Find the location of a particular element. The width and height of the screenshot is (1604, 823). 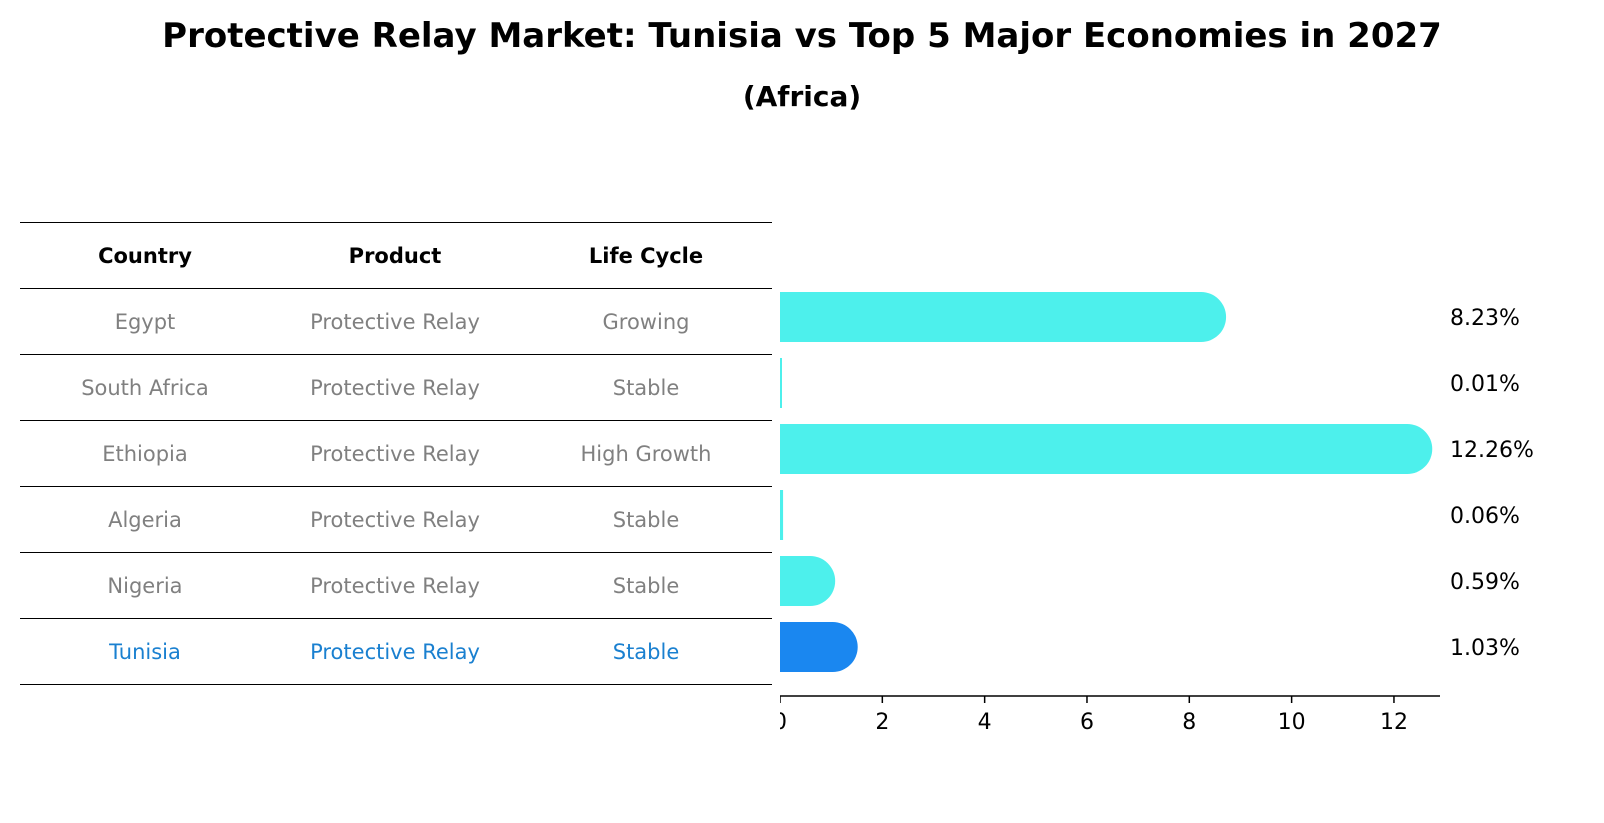

chart-subtitle: (Africa) is located at coordinates (802, 96).